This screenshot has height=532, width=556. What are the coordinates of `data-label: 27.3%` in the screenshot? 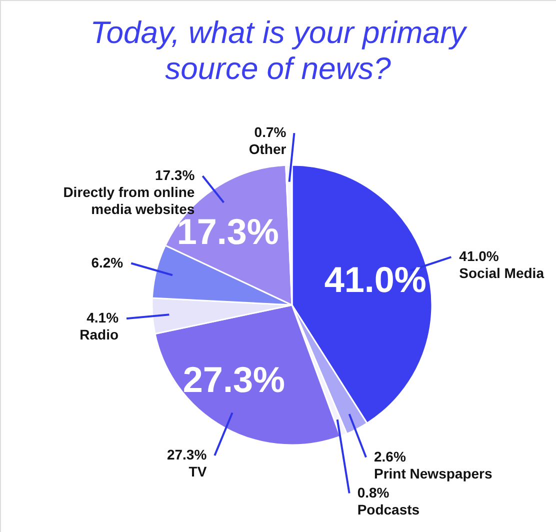 It's located at (187, 454).